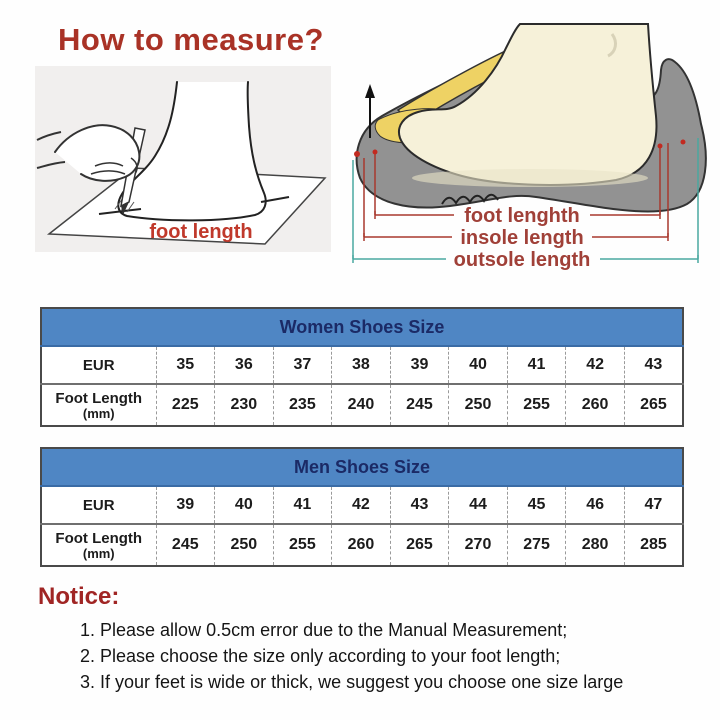 Image resolution: width=720 pixels, height=720 pixels. What do you see at coordinates (522, 260) in the screenshot?
I see `outsole-length-label: outsole length` at bounding box center [522, 260].